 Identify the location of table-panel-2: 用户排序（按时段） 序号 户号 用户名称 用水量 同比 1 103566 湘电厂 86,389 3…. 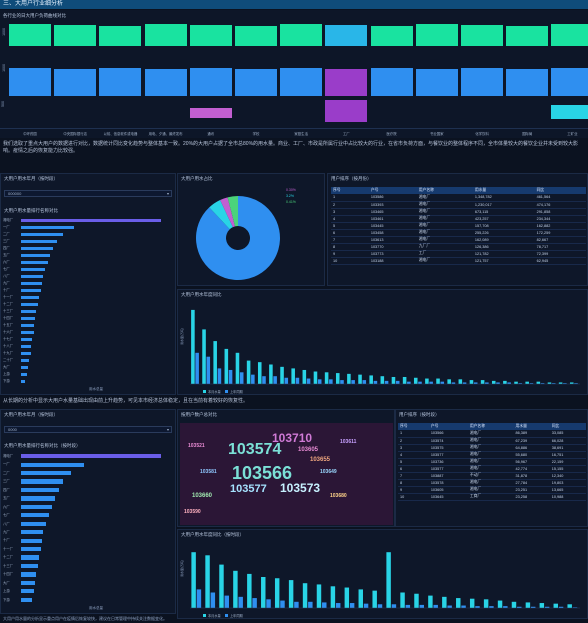
(491, 468).